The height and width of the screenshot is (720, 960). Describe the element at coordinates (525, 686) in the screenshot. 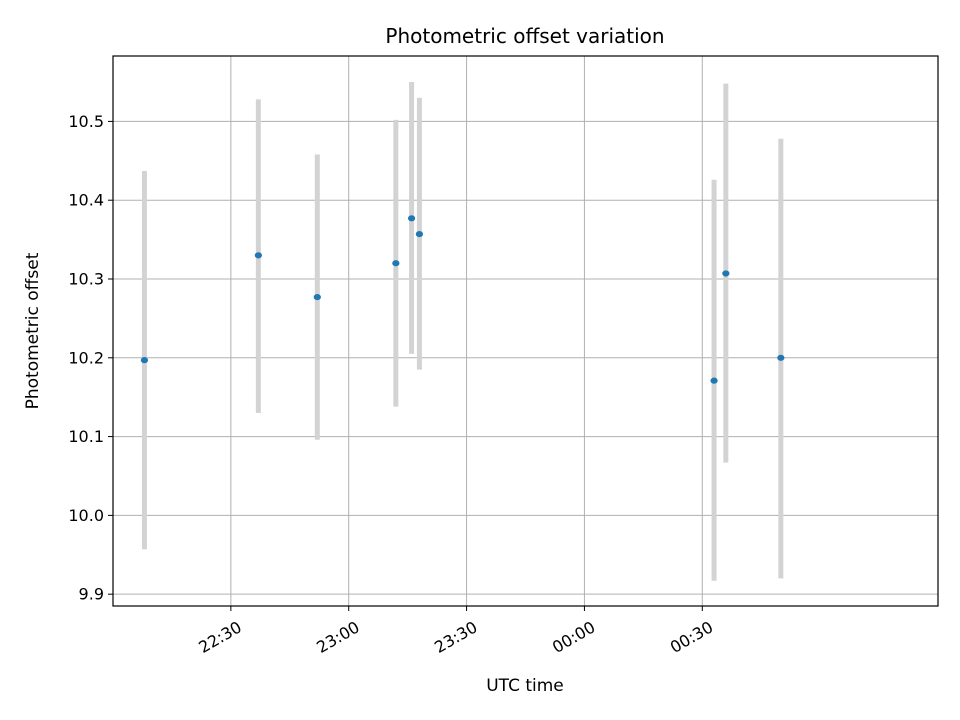

I see `x-axis-title: UTC time` at that location.